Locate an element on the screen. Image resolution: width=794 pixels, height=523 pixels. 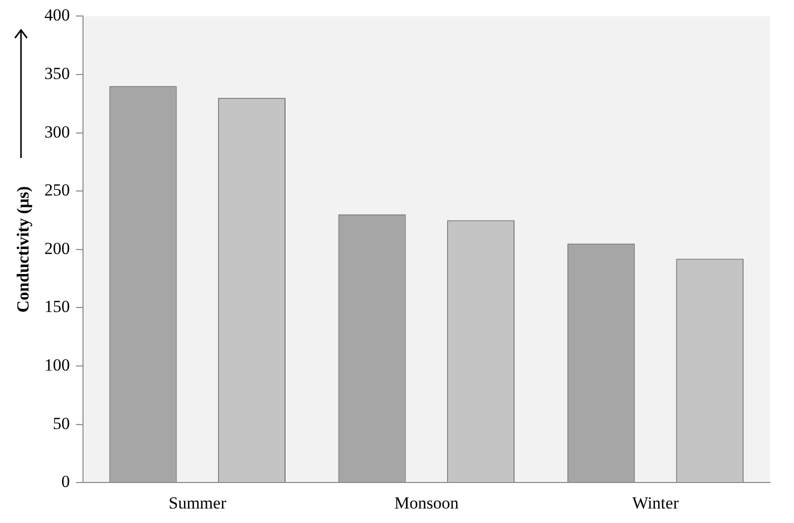
x-tick-label: Monsoon is located at coordinates (427, 502).